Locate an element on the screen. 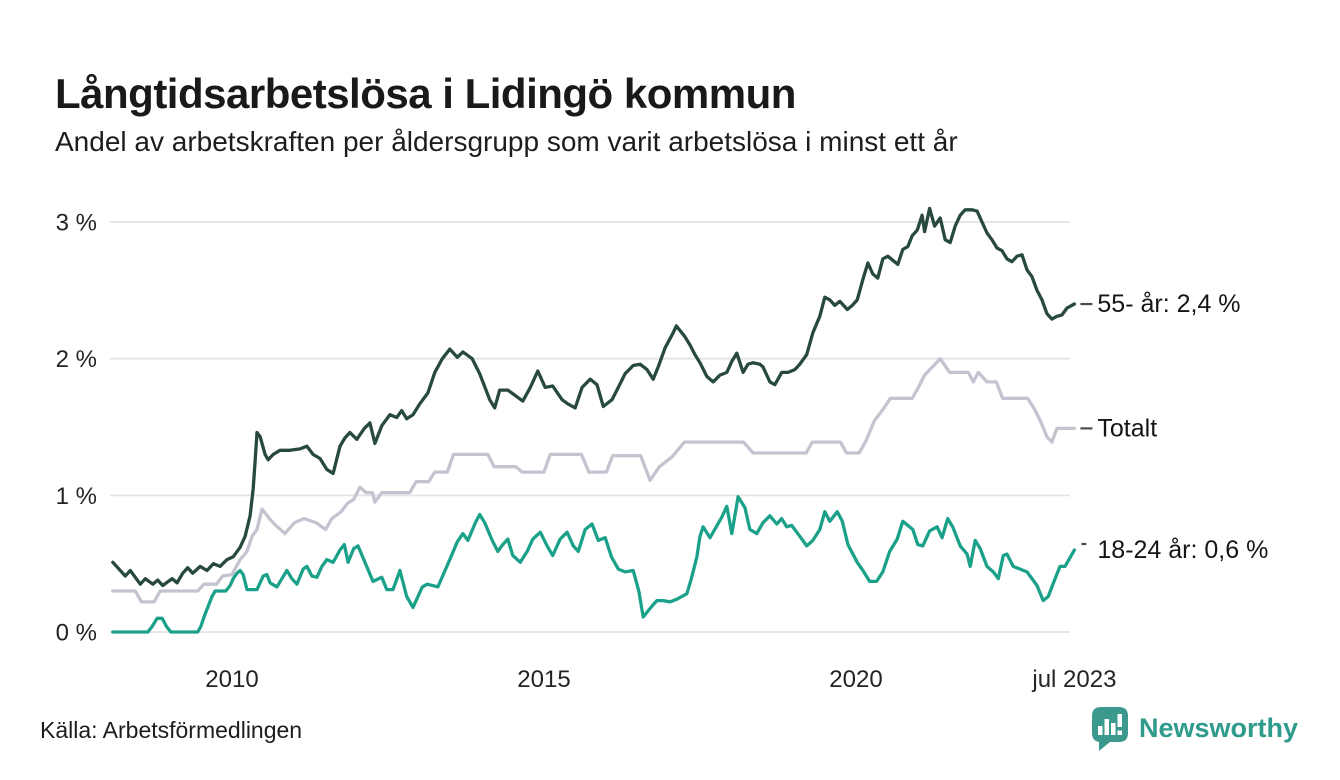  x-axis-tick-label: jul 2023 is located at coordinates (1073, 679).